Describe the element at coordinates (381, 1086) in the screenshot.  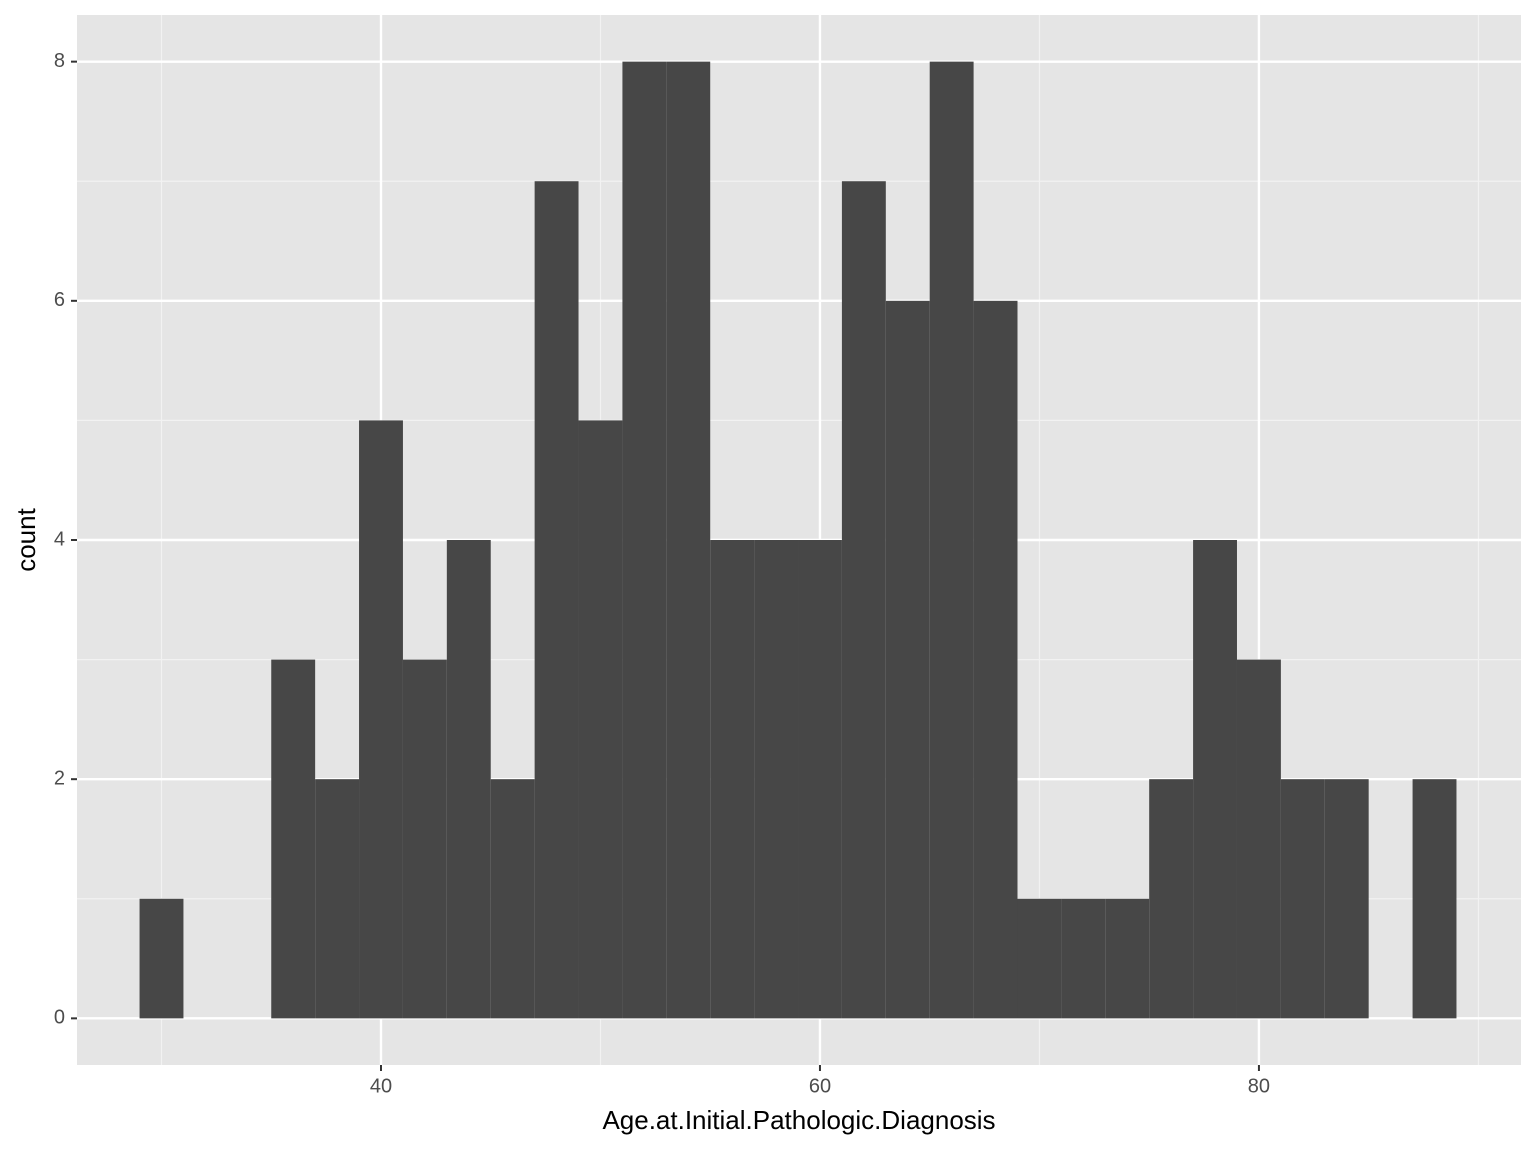
I see `x-tick-label: 40` at that location.